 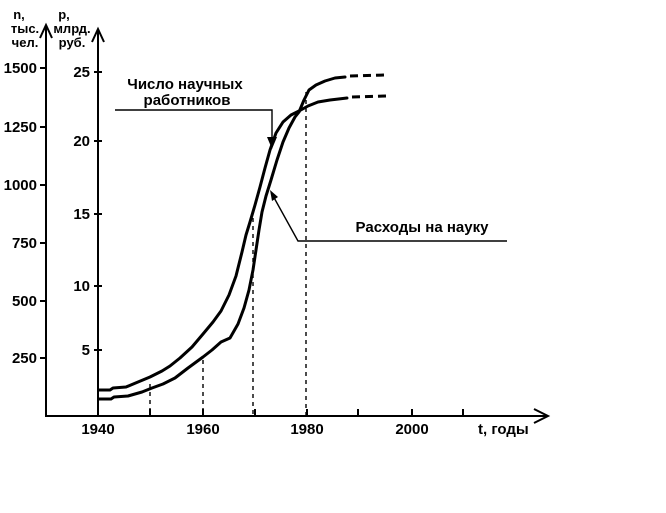 What do you see at coordinates (81, 214) in the screenshot?
I see `p-axis-tick-label: 15` at bounding box center [81, 214].